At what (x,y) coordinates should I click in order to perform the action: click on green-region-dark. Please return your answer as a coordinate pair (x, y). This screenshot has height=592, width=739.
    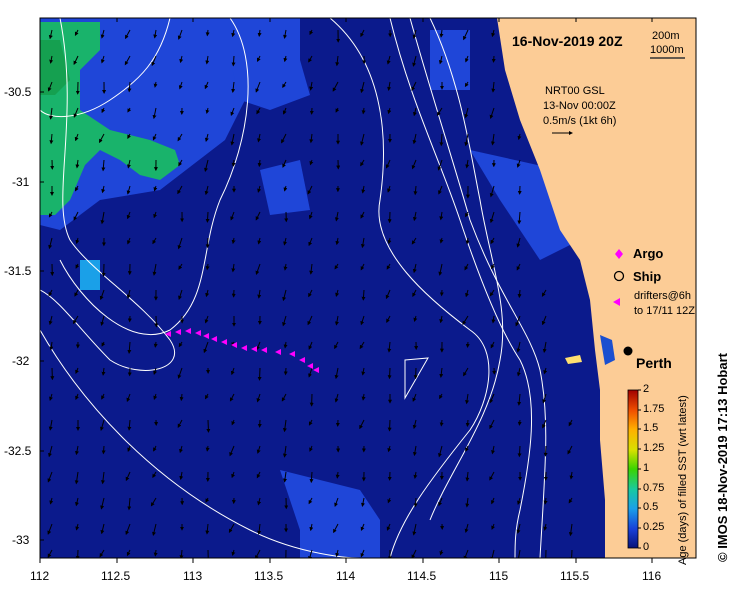
    Looking at the image, I should click on (55, 67).